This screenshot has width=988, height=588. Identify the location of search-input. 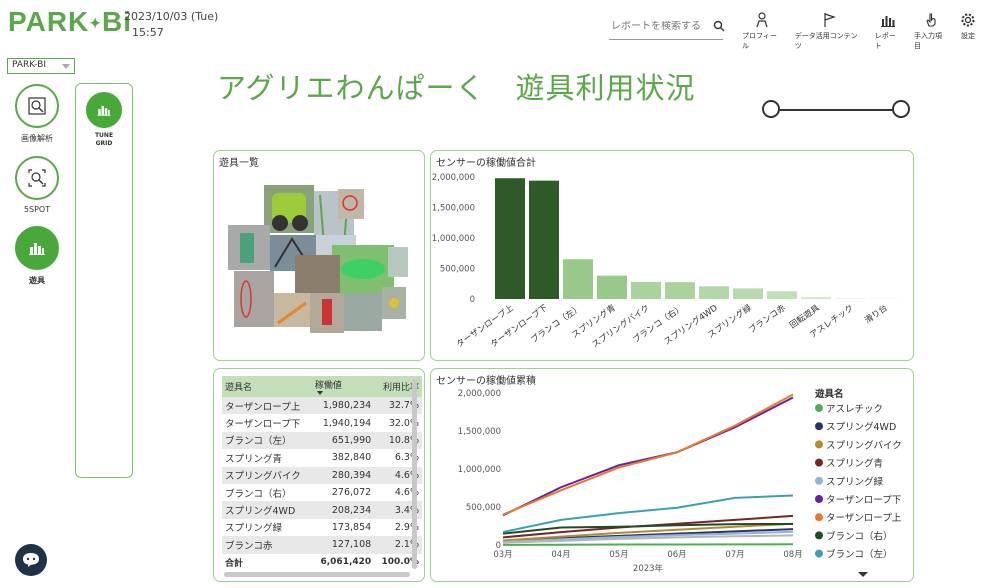
(657, 26).